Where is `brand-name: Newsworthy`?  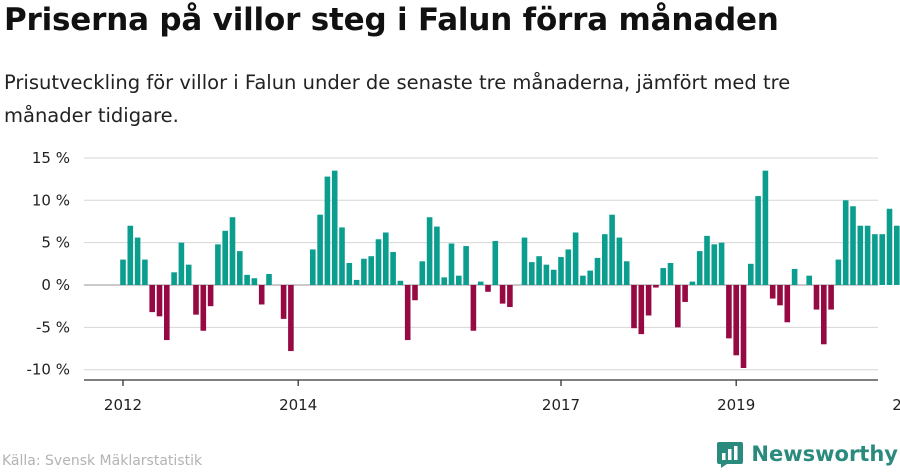 brand-name: Newsworthy is located at coordinates (824, 454).